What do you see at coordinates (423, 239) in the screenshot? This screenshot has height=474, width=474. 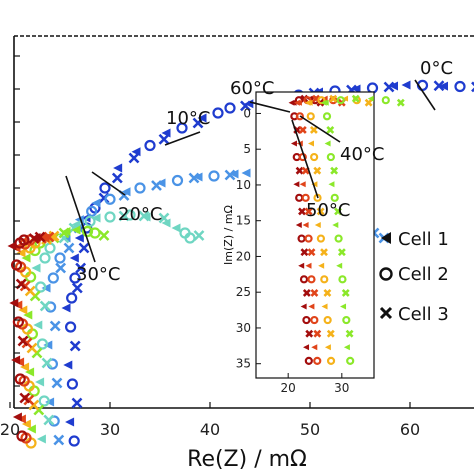 I see `legend-cell-1: Cell 1` at bounding box center [423, 239].